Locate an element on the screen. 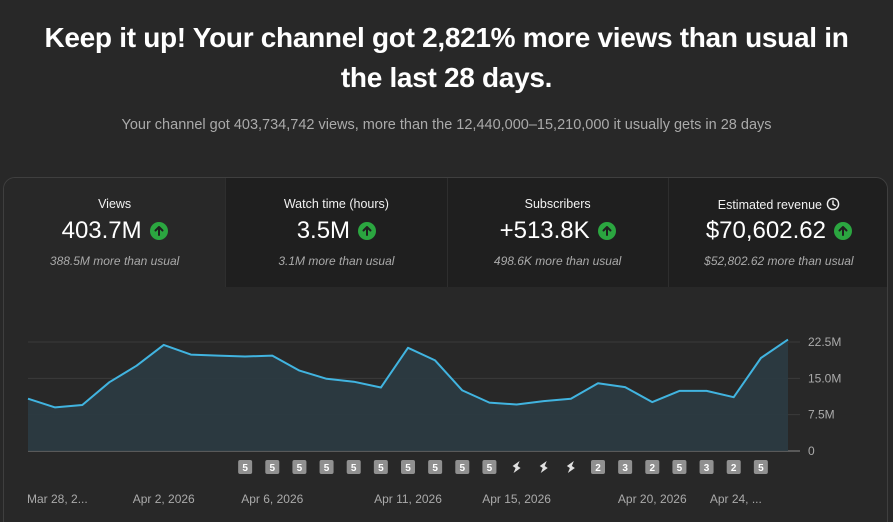  metric-value: +513.8K is located at coordinates (544, 230).